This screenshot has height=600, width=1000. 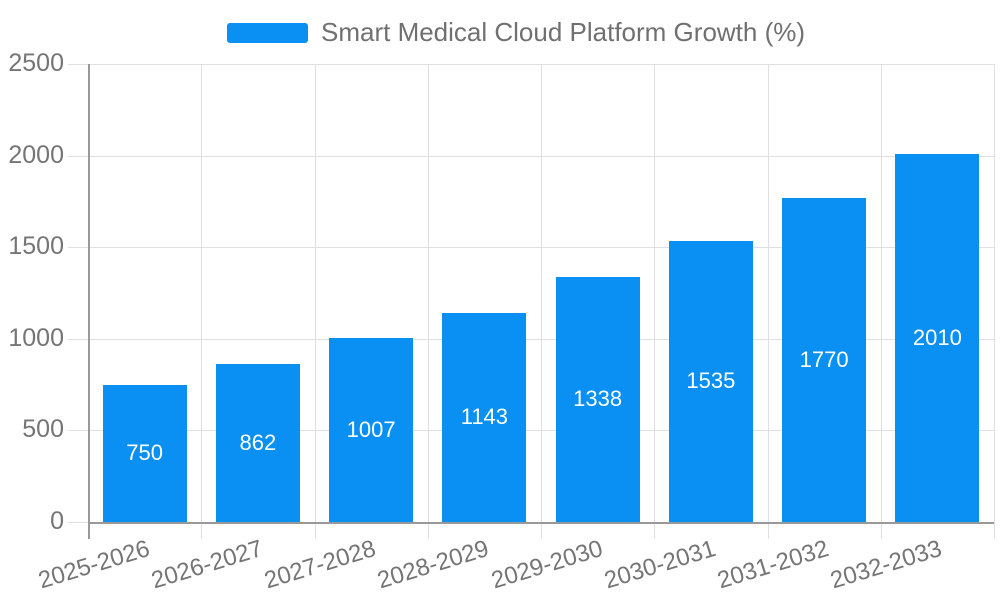 What do you see at coordinates (57, 521) in the screenshot?
I see `y-tick-label-0: 0` at bounding box center [57, 521].